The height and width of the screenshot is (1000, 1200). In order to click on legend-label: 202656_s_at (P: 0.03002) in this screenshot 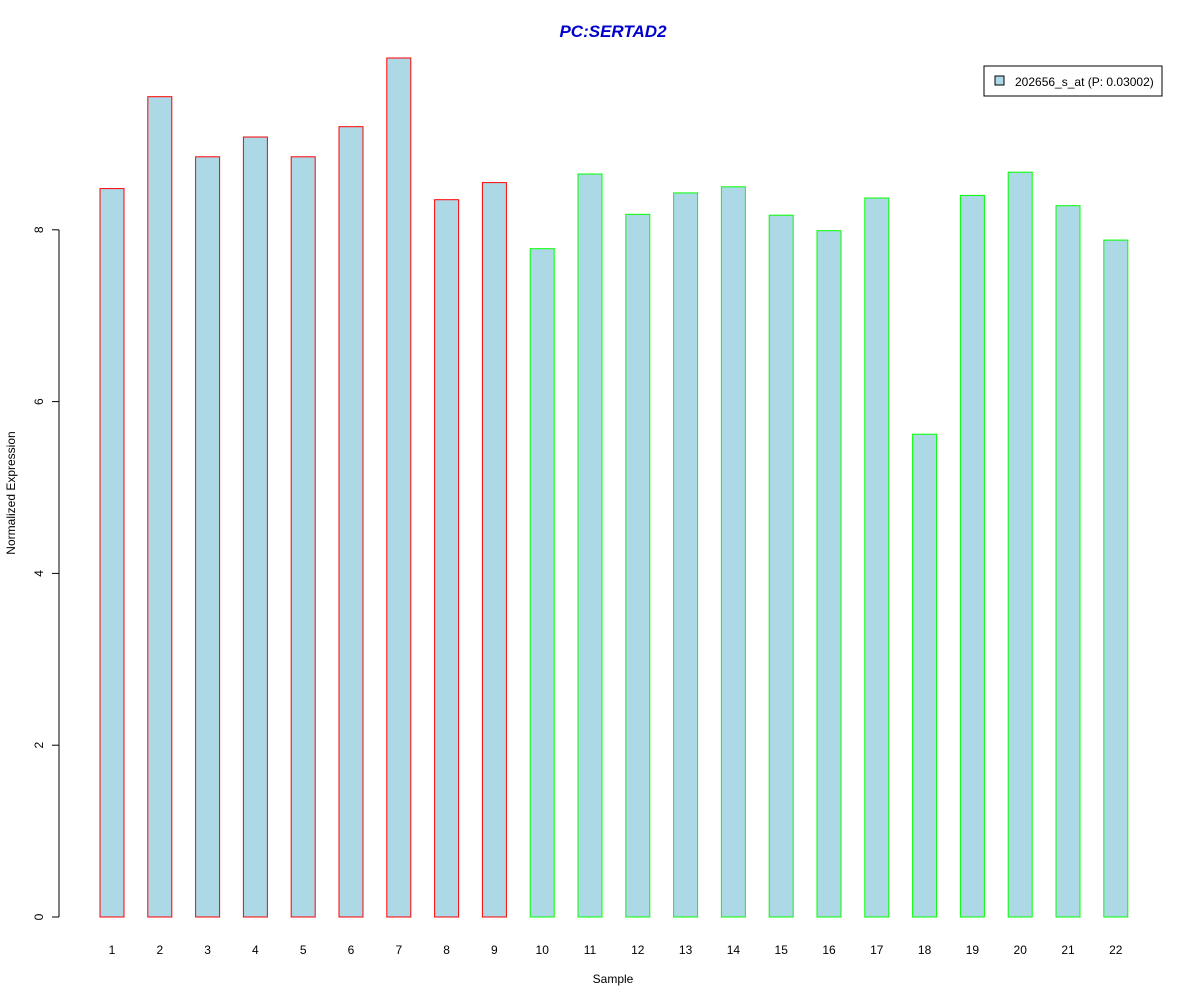, I will do `click(1084, 82)`.